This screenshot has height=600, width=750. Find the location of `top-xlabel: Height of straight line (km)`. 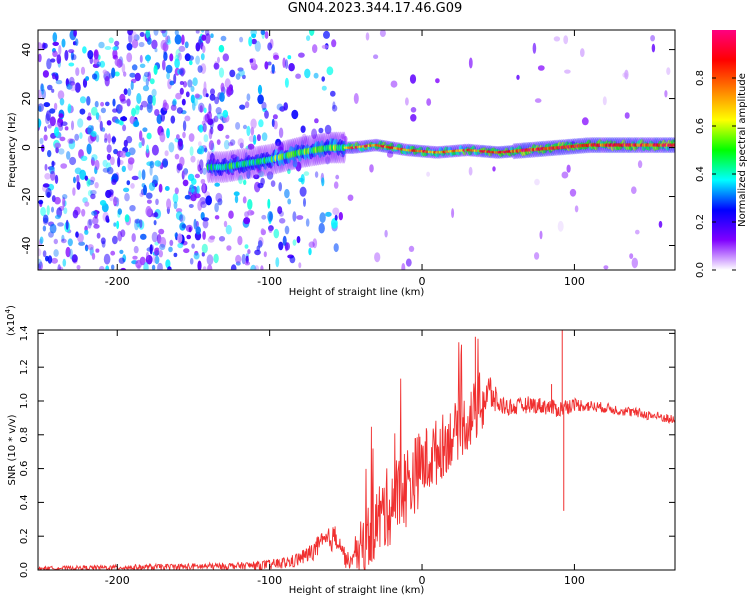

top-xlabel: Height of straight line (km) is located at coordinates (357, 292).